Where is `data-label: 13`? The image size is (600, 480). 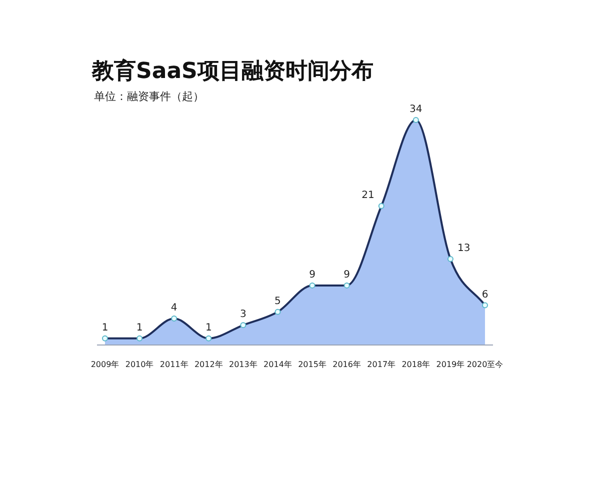
data-label: 13 is located at coordinates (463, 248).